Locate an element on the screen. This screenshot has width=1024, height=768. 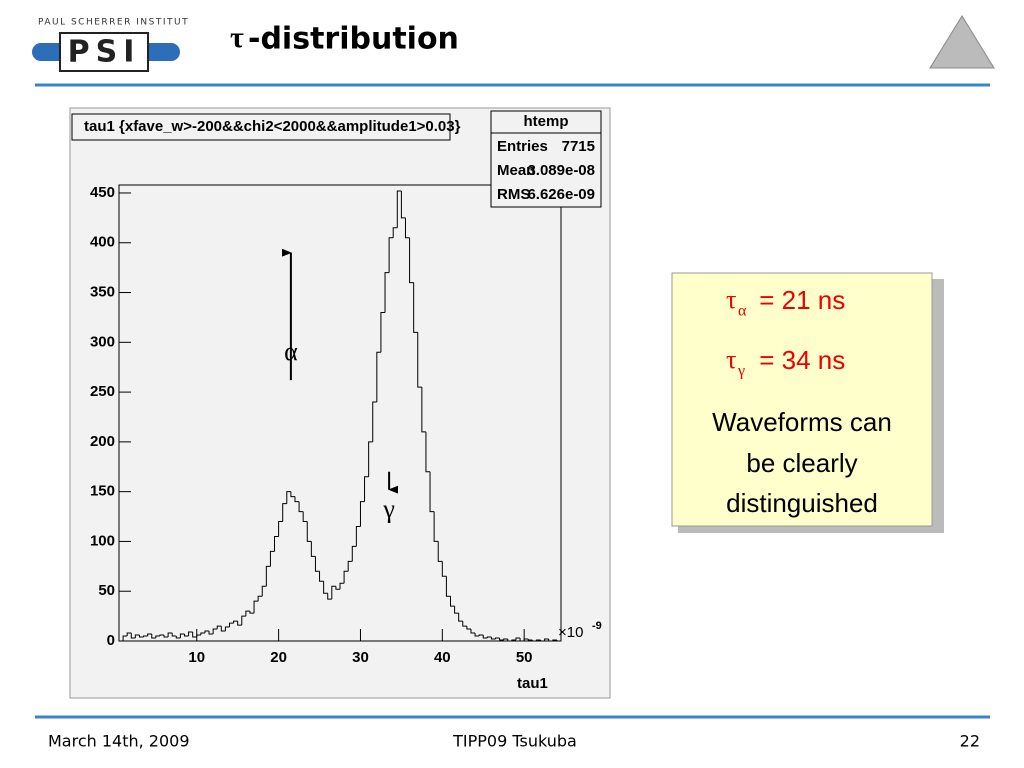
y-tick-label: 0 is located at coordinates (111, 640).